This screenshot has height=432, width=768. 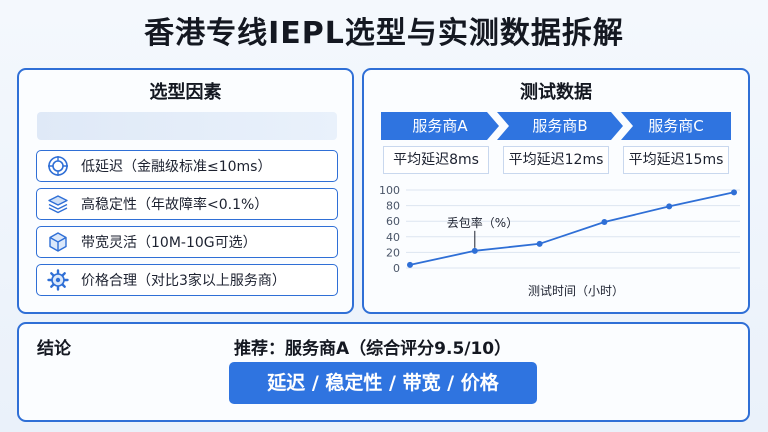 I want to click on y-tick-label: 80, so click(x=393, y=206).